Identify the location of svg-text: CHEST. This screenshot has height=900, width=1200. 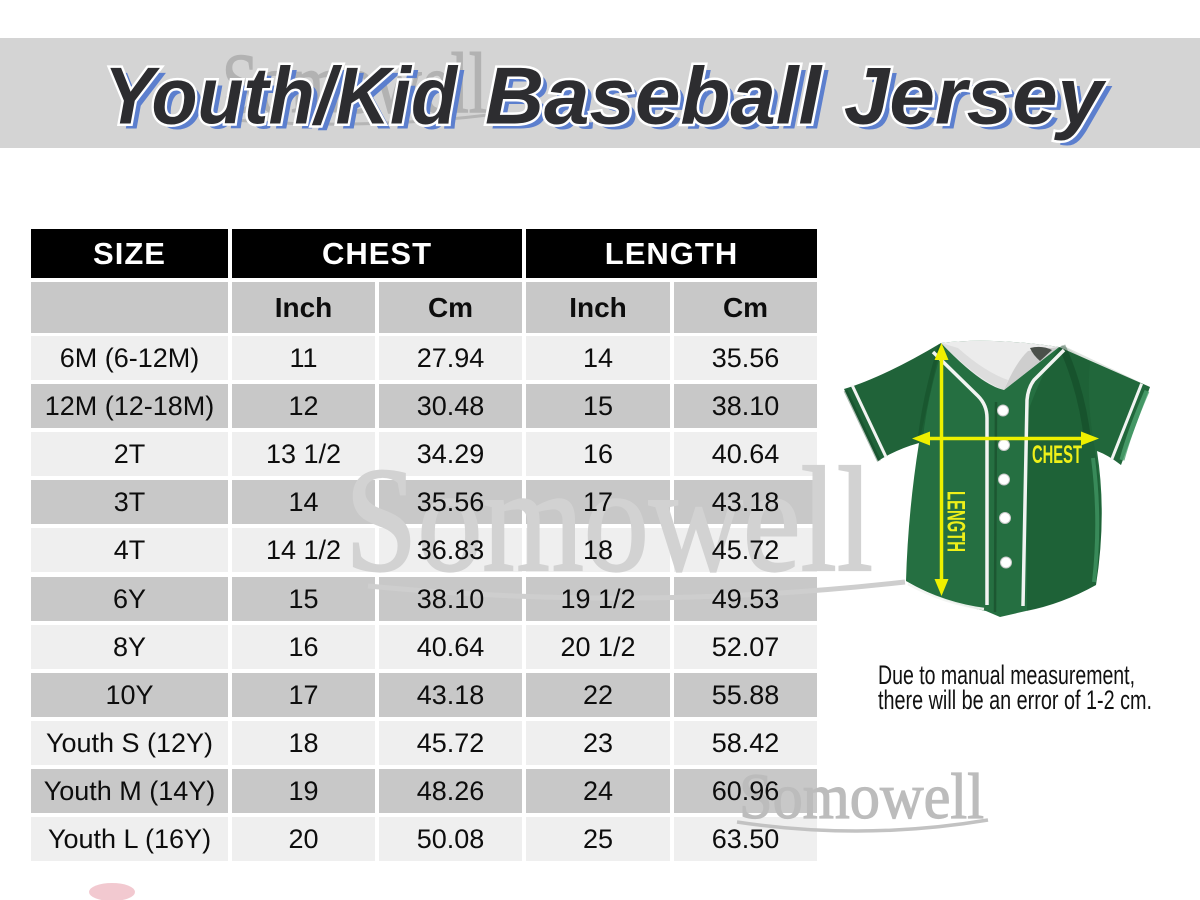
(1057, 455).